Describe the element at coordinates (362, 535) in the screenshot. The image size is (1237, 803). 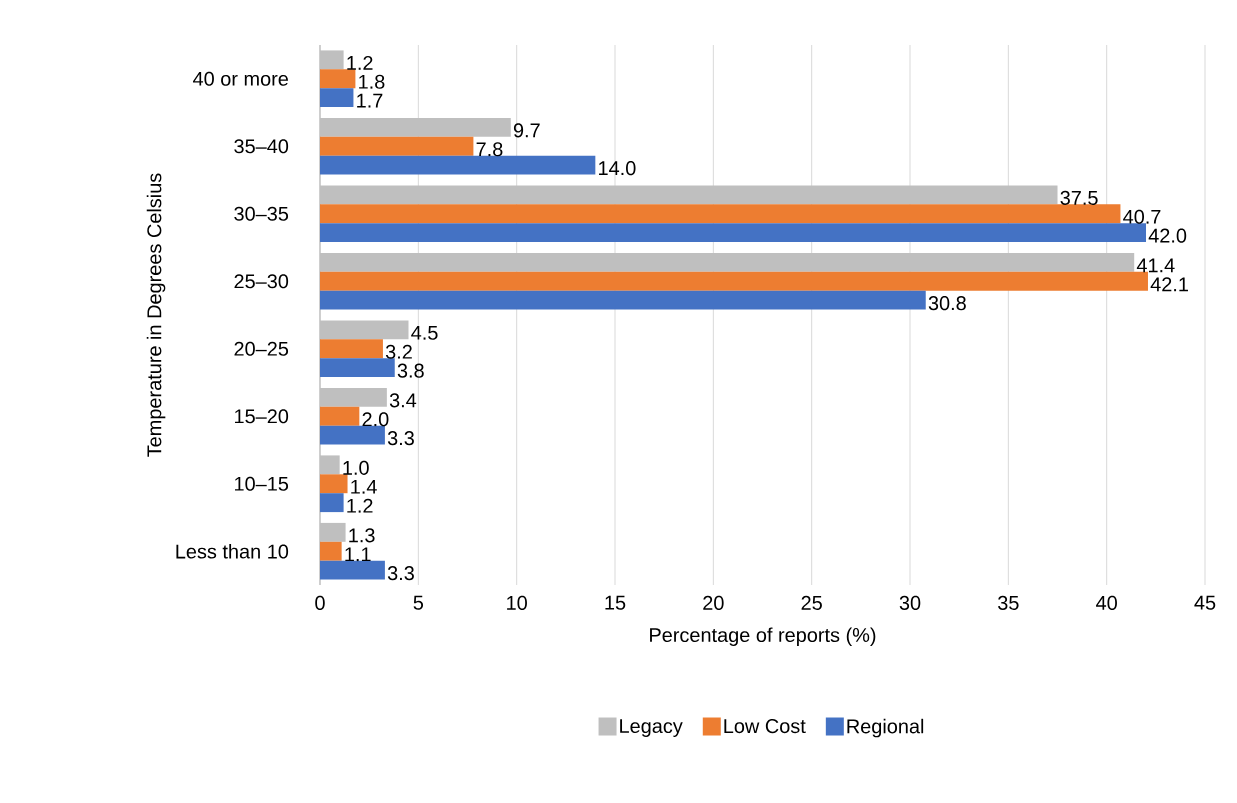
I see `data-label: 1.3` at that location.